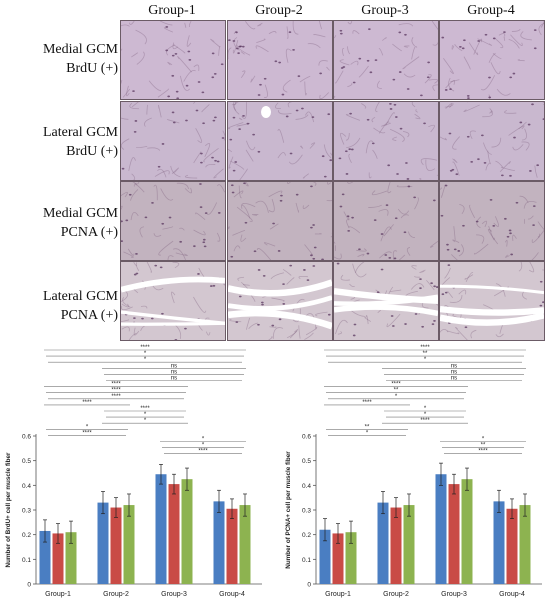 Image resolution: width=550 pixels, height=606 pixels. I want to click on y-axis-label: Number of PCNA+ cell per muscle fiber, so click(288, 510).